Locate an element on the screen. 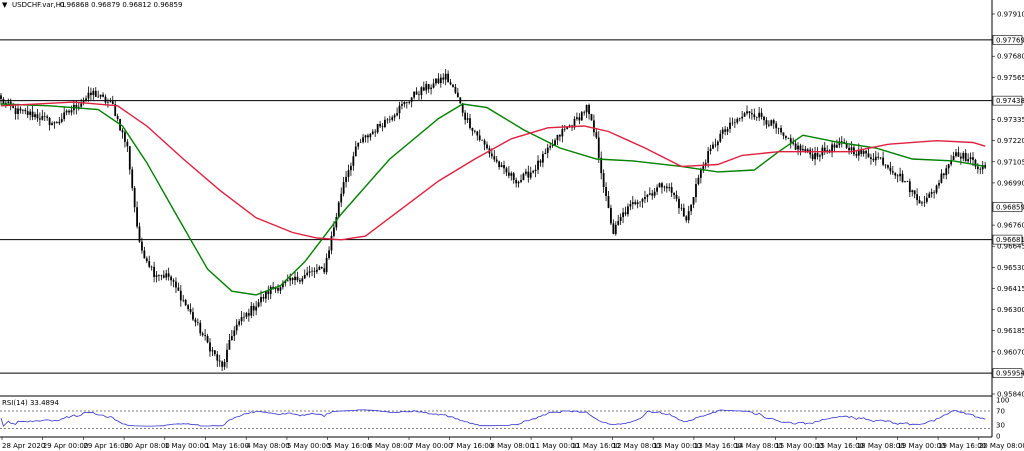 The width and height of the screenshot is (1024, 451). price-tick-label: 0.96185 is located at coordinates (1010, 331).